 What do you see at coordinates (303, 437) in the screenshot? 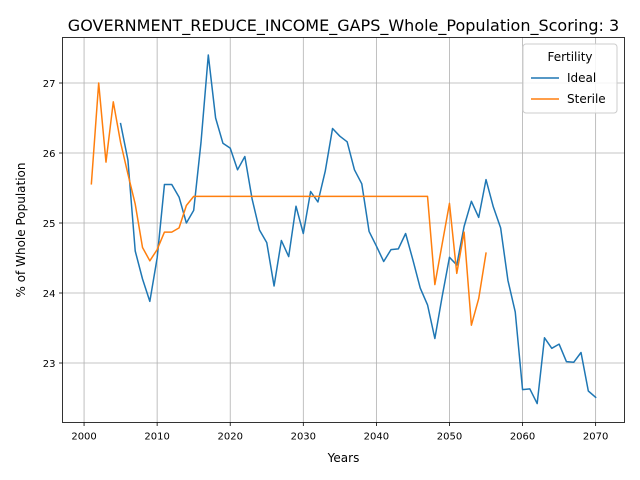
I see `x-tick-label: 2030` at bounding box center [303, 437].